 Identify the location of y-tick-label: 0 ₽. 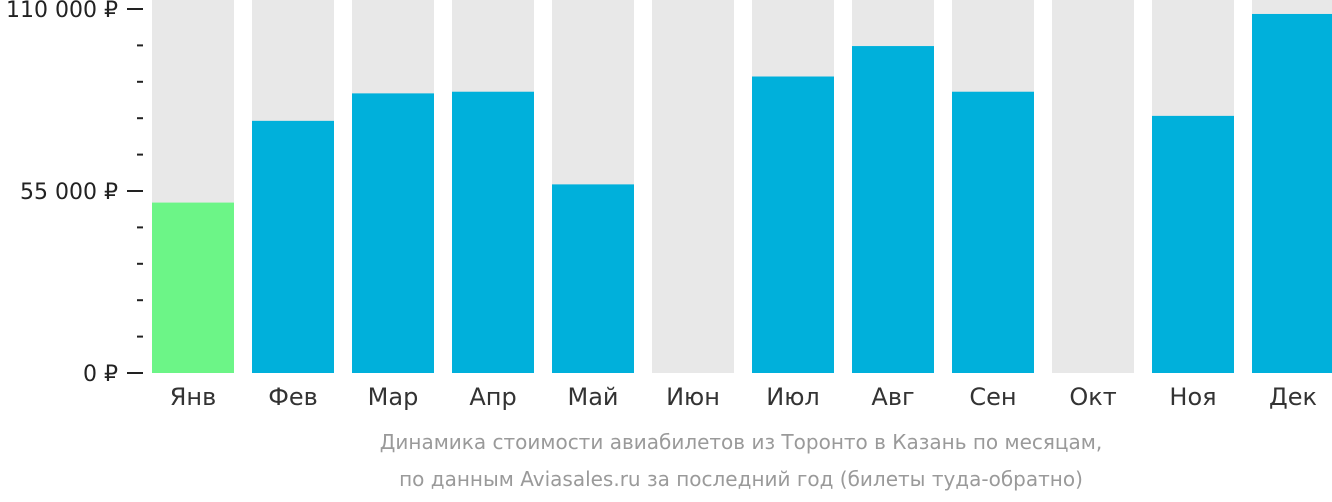
(100, 374).